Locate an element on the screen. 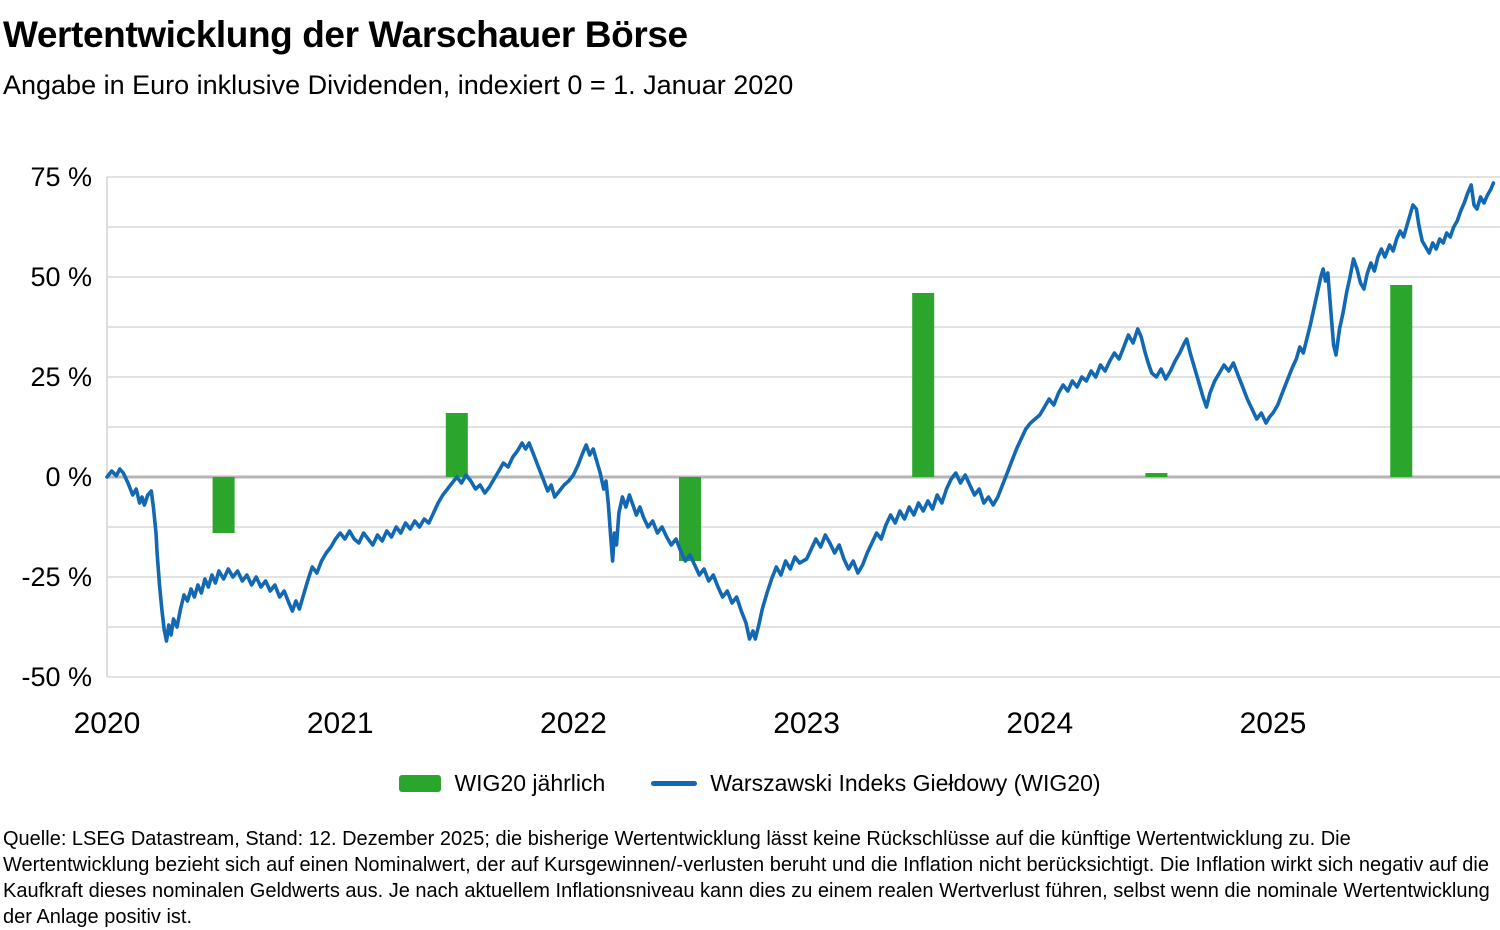 Image resolution: width=1500 pixels, height=930 pixels. wig20-yearly-bar-2022 is located at coordinates (690, 519).